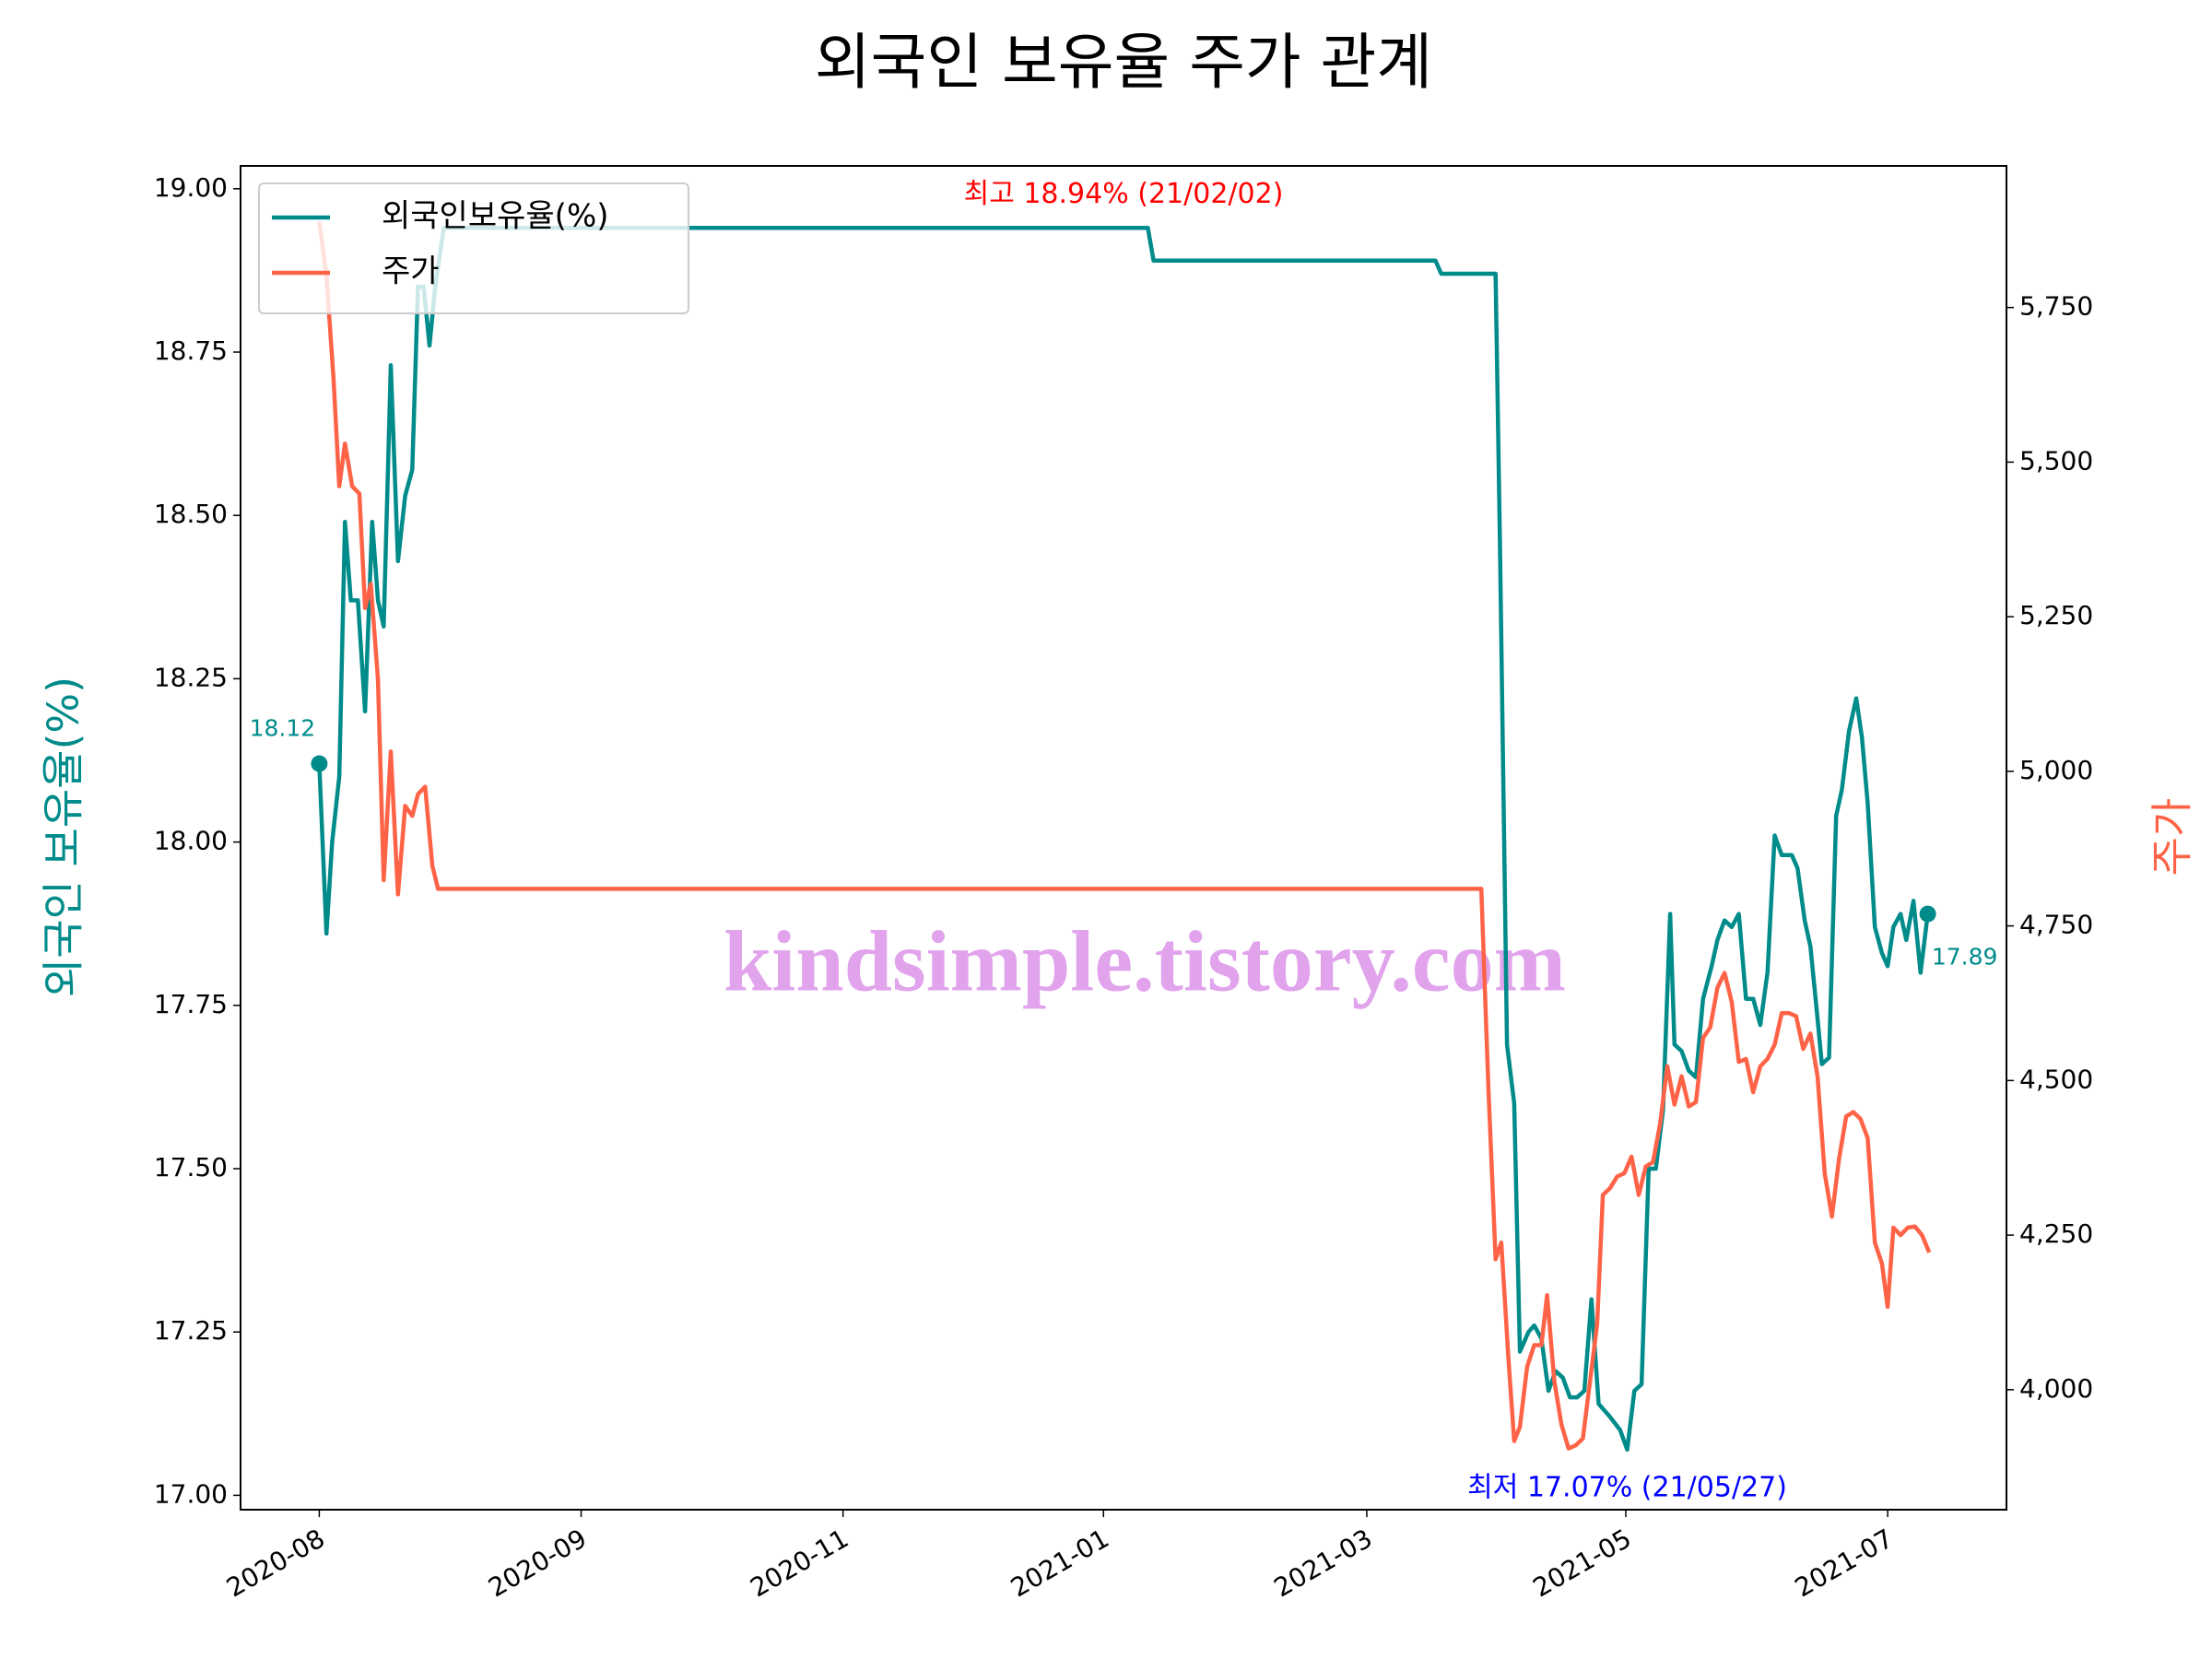  Describe the element at coordinates (495, 216) in the screenshot. I see `legend-label: 외국인보유율(%)` at that location.